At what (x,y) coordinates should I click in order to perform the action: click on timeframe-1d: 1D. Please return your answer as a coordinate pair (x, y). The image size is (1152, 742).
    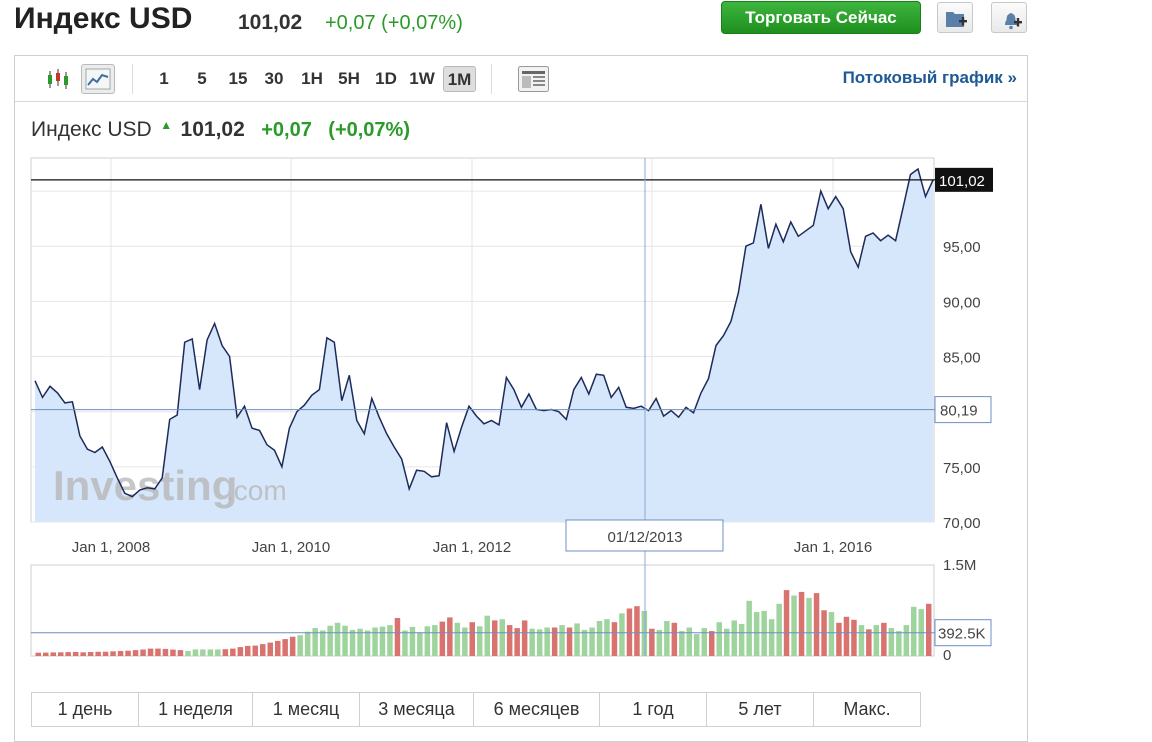
    Looking at the image, I should click on (386, 78).